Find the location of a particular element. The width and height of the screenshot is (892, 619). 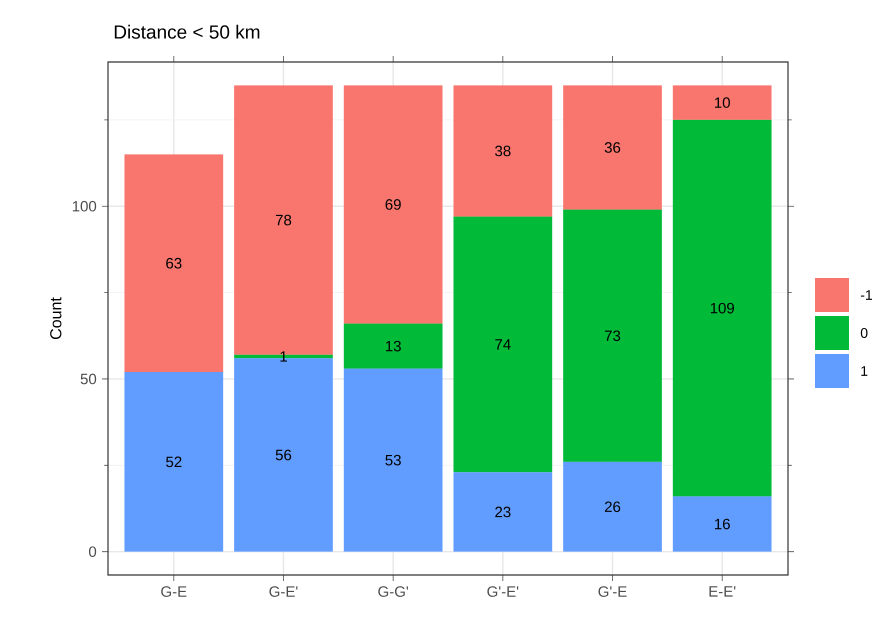

data-label: 13 is located at coordinates (393, 346).